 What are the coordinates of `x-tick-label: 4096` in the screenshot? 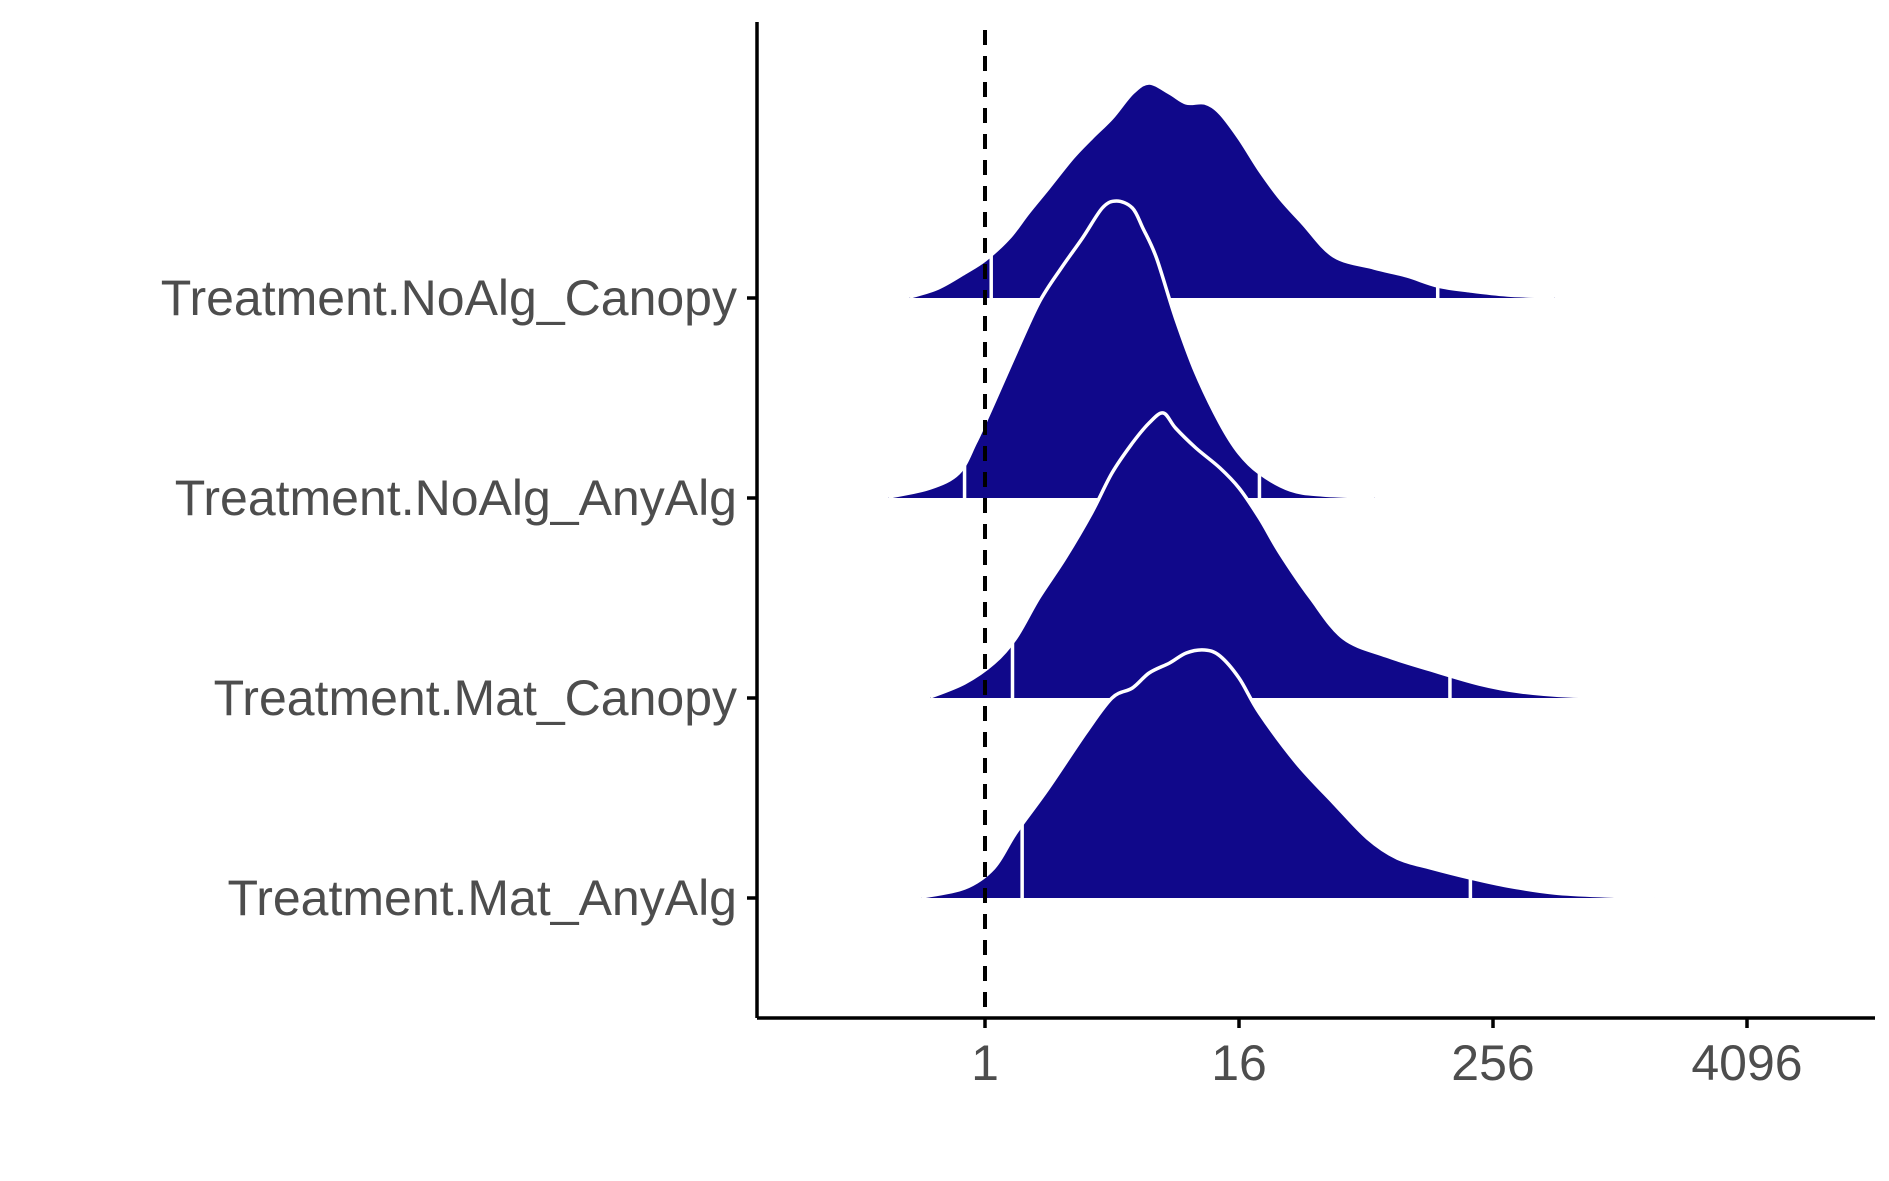 It's located at (1746, 1063).